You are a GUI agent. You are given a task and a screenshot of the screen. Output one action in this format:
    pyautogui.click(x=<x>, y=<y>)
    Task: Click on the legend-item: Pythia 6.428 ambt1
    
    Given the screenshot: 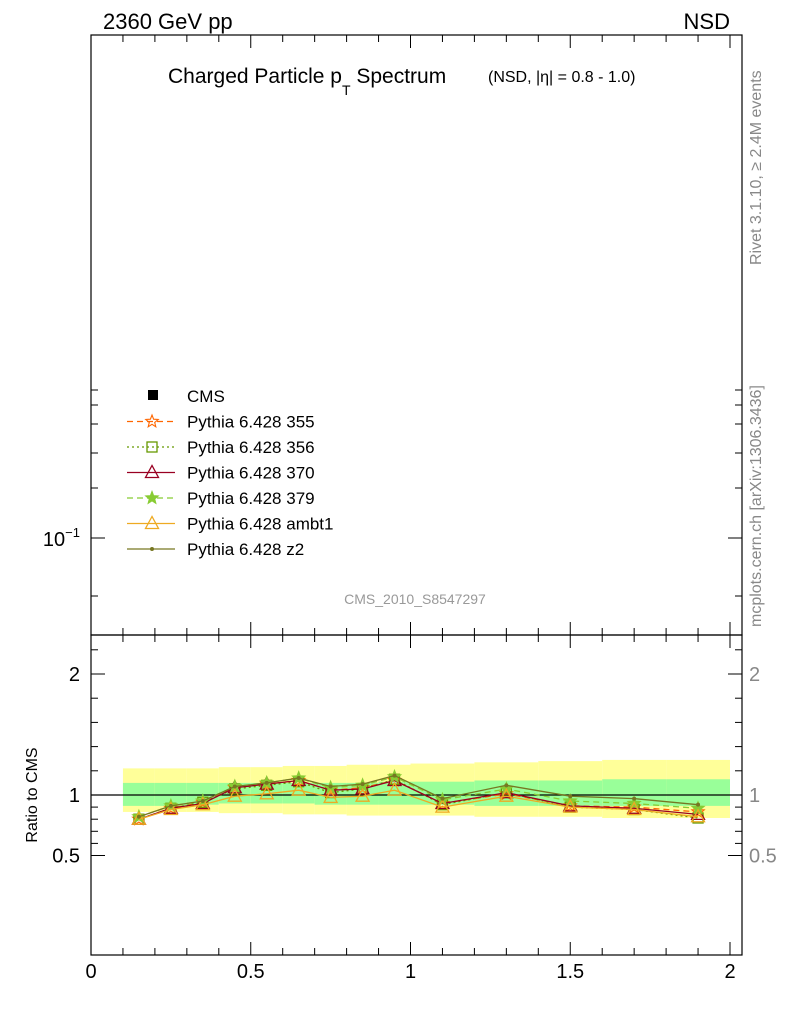 What is the action you would take?
    pyautogui.click(x=230, y=524)
    